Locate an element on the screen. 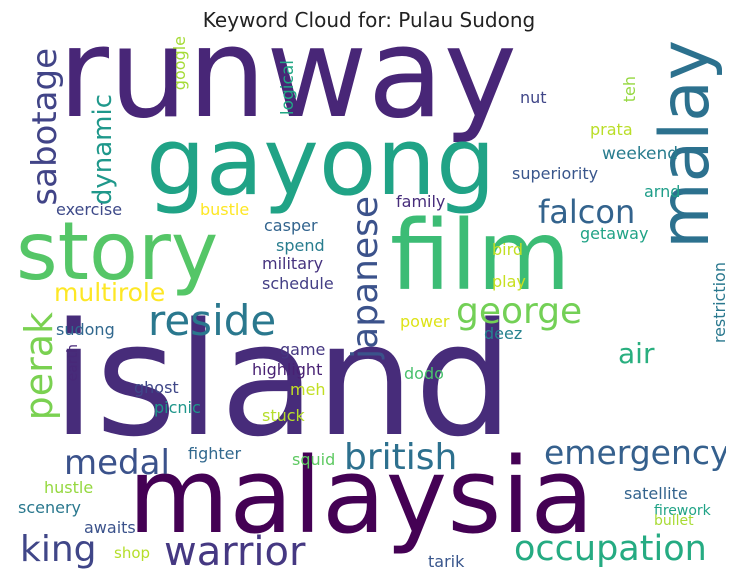 The image size is (738, 583). word-exercise: exercise is located at coordinates (89, 209).